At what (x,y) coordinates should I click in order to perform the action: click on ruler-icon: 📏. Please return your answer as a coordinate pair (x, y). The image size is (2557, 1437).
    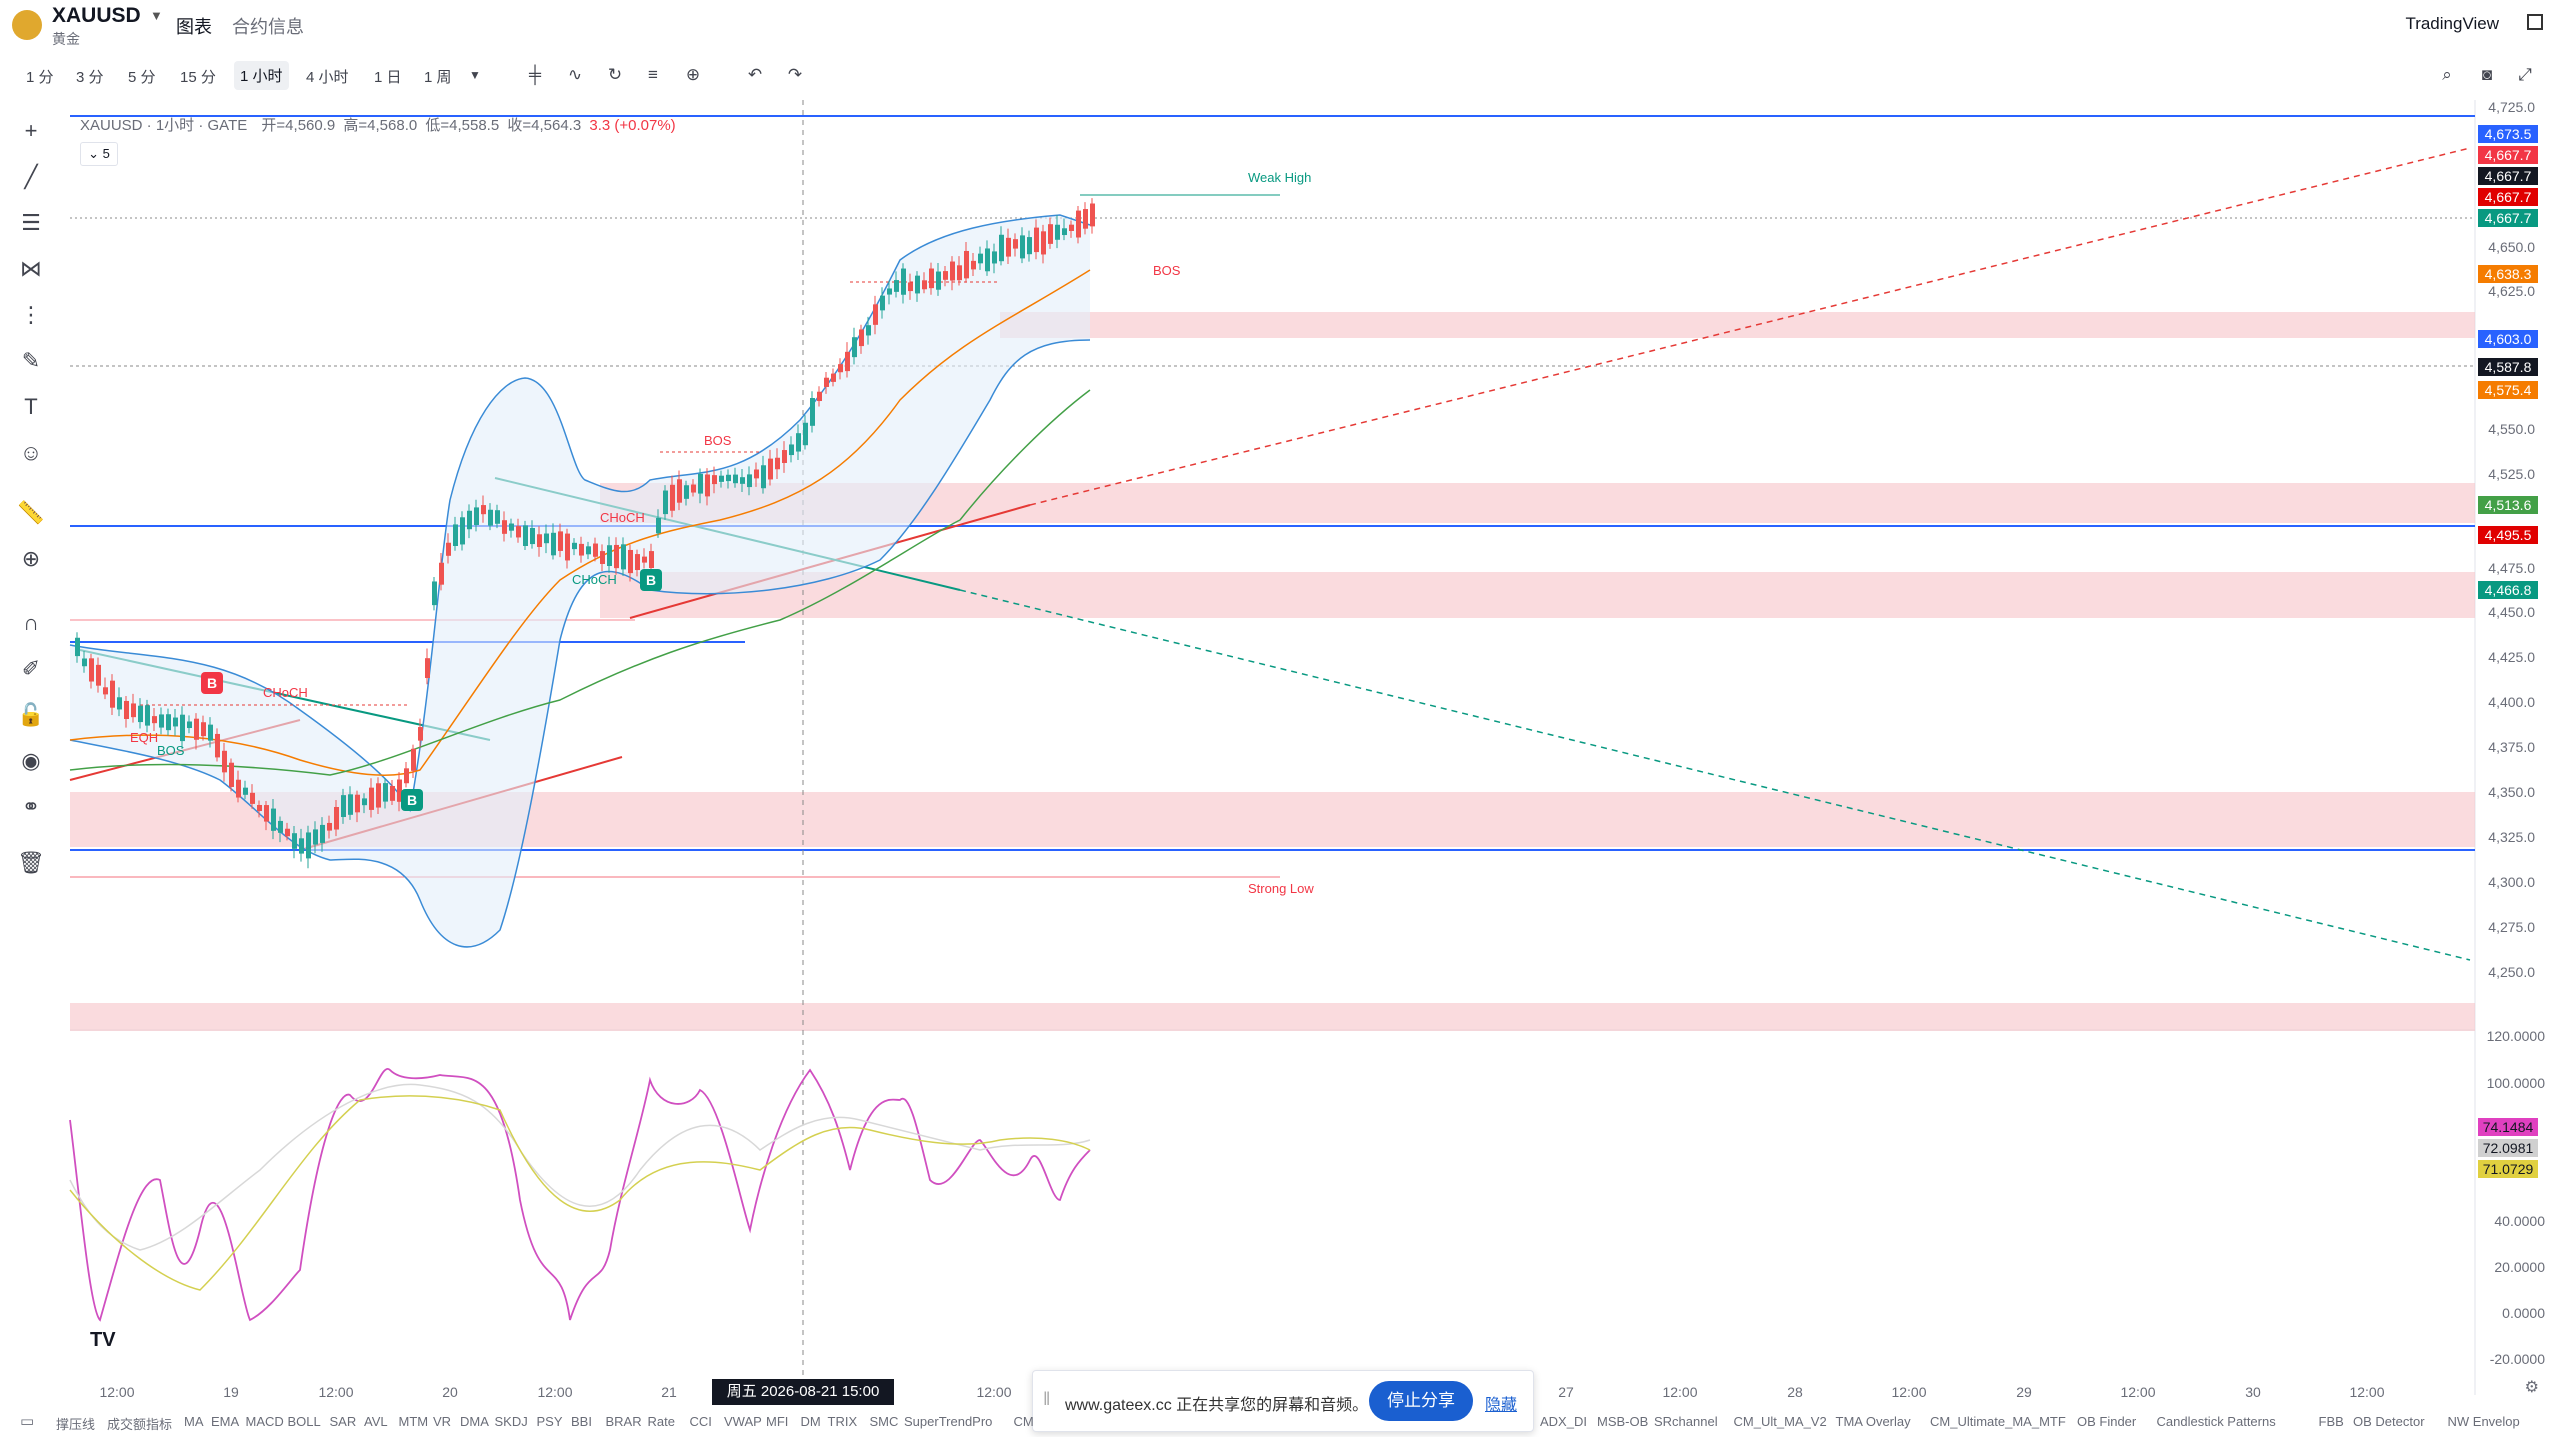
    Looking at the image, I should click on (31, 512).